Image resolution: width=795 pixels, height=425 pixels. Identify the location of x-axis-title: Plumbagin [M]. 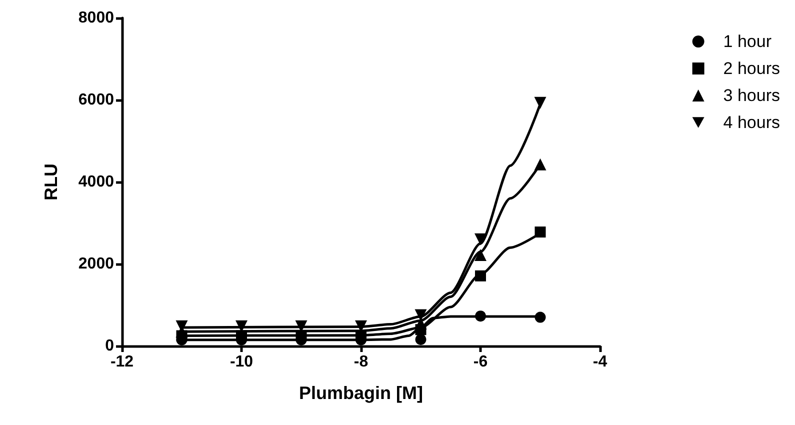
(361, 393).